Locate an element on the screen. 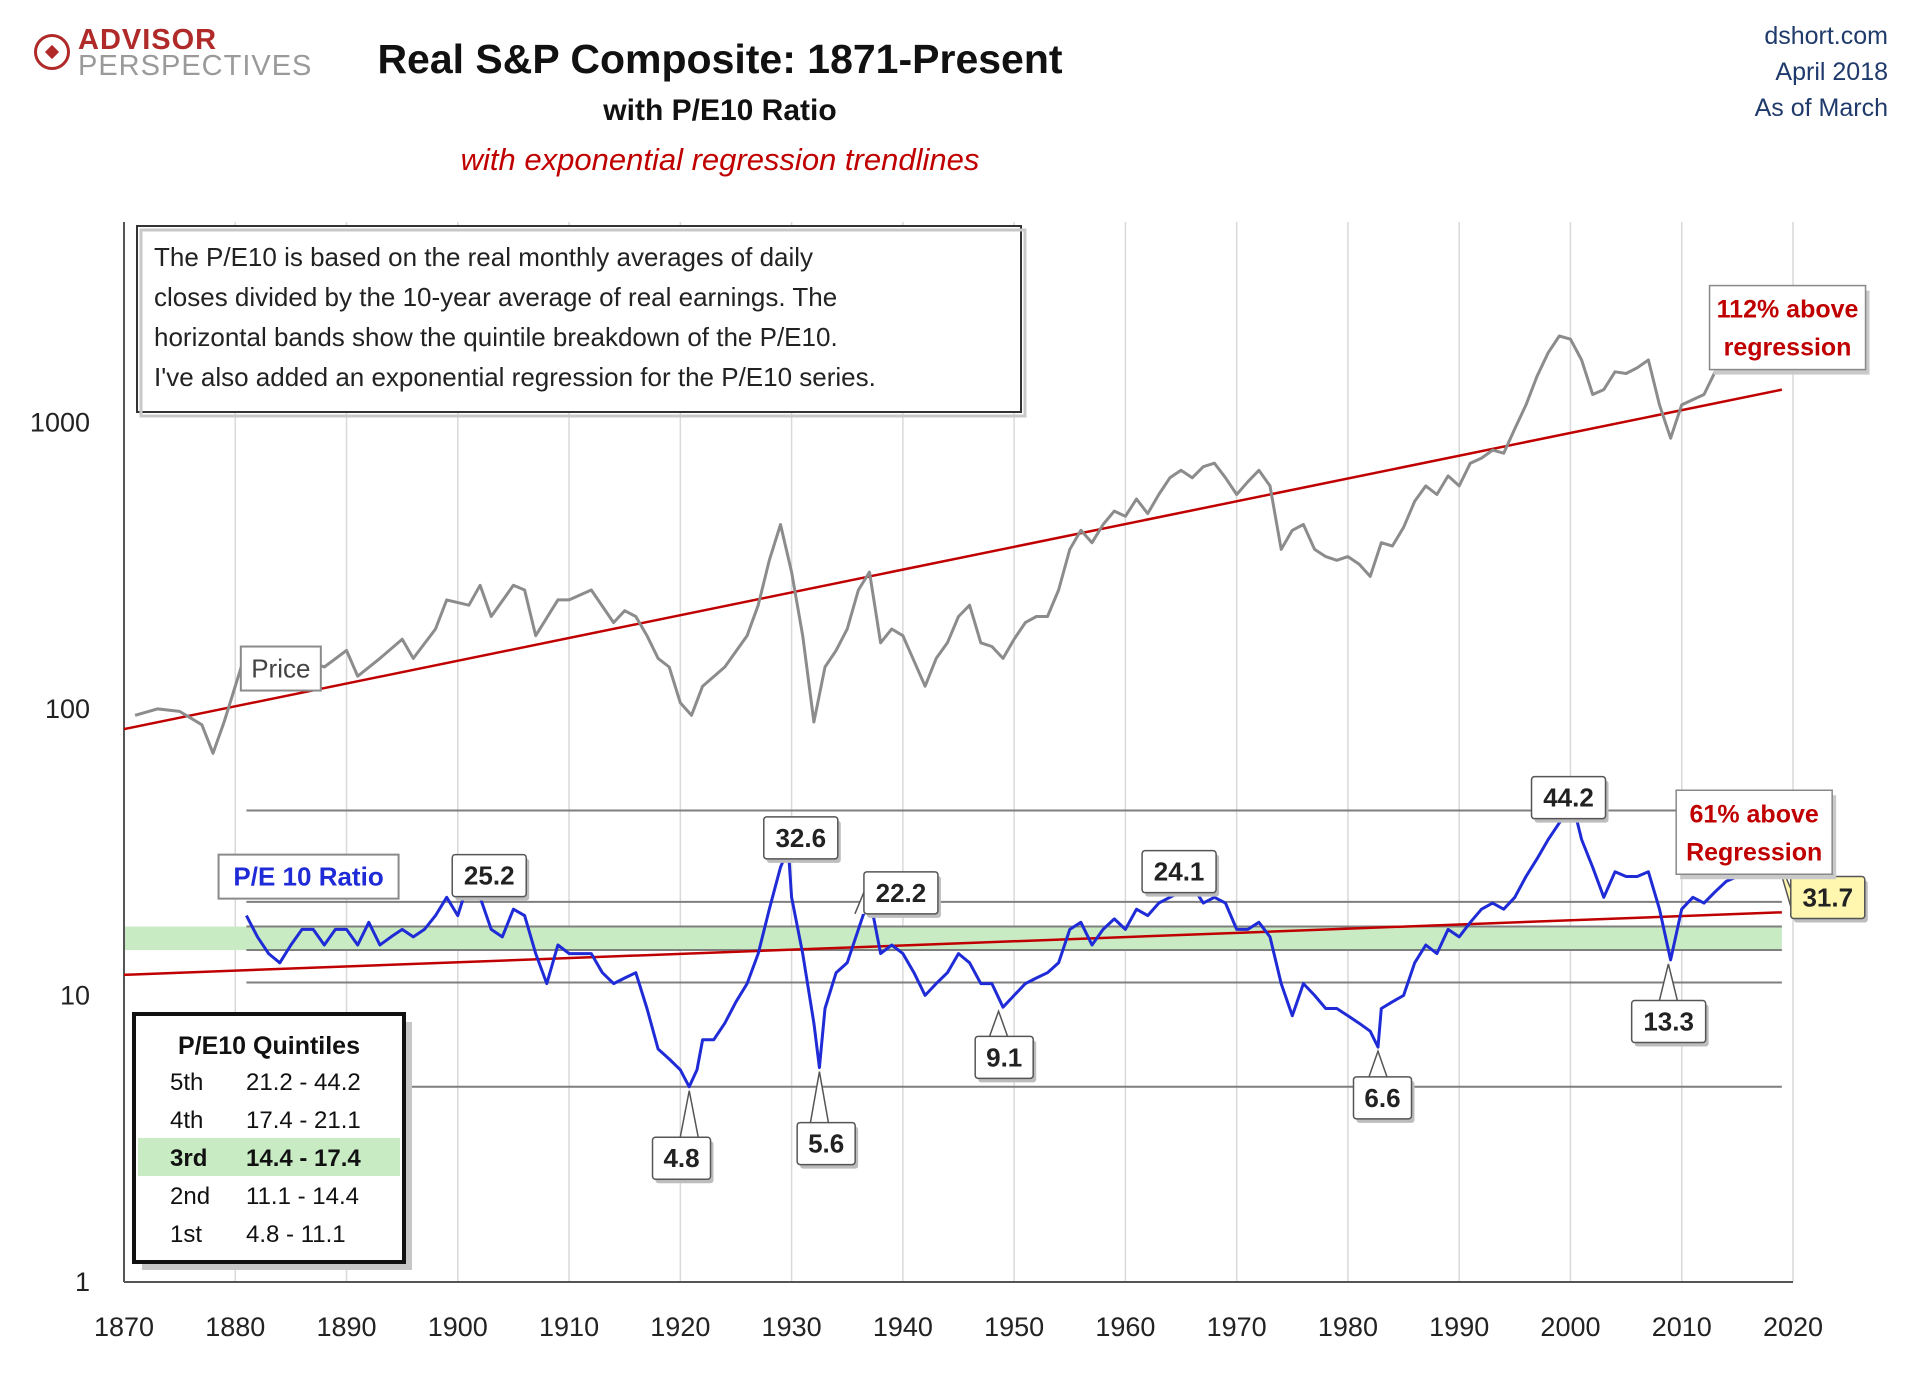 Image resolution: width=1920 pixels, height=1398 pixels. callout-line2: regression is located at coordinates (1788, 348).